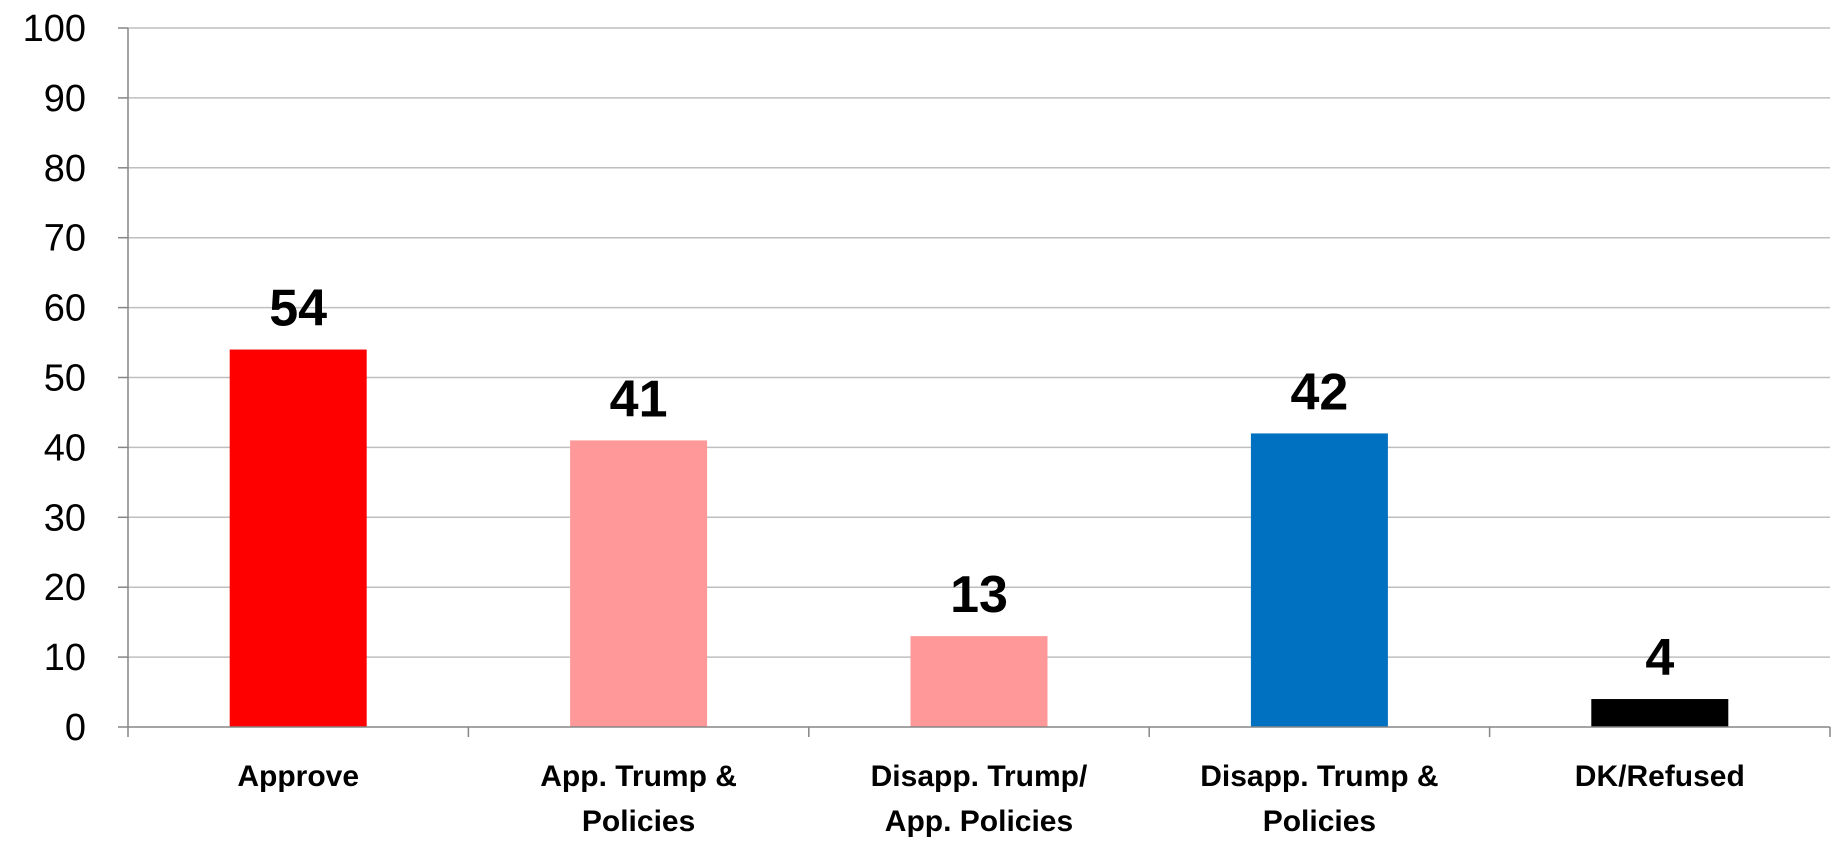  Describe the element at coordinates (65, 658) in the screenshot. I see `y-tick-label: 10` at that location.